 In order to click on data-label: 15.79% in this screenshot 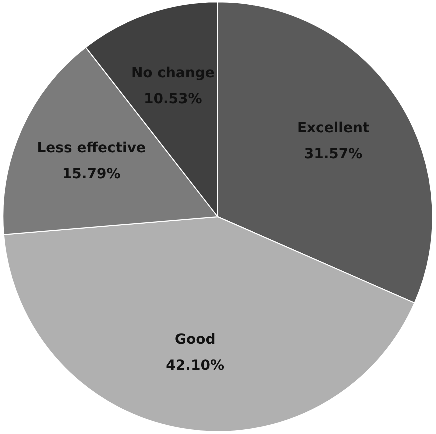, I will do `click(91, 174)`.